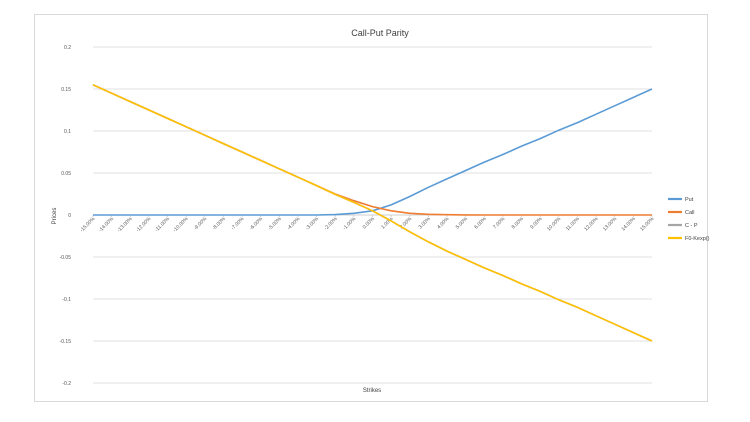 This screenshot has width=750, height=422. I want to click on y-axis-ticks: 0.2 0.15 0.1 0.05 0 -0.05 -0.1 -0.15 -0.2, so click(66, 216).